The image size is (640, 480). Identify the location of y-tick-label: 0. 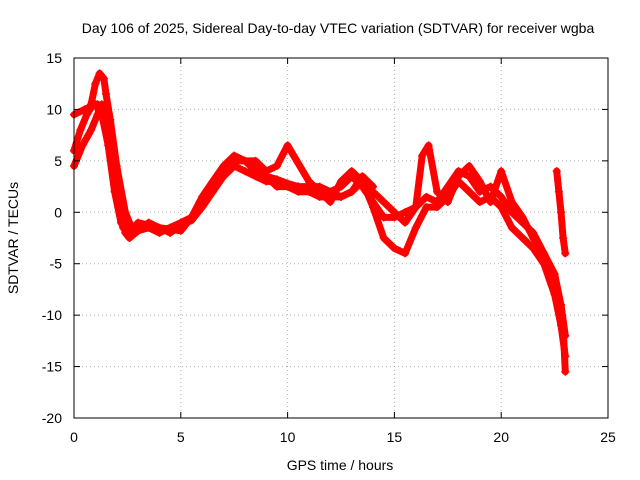
(58, 212).